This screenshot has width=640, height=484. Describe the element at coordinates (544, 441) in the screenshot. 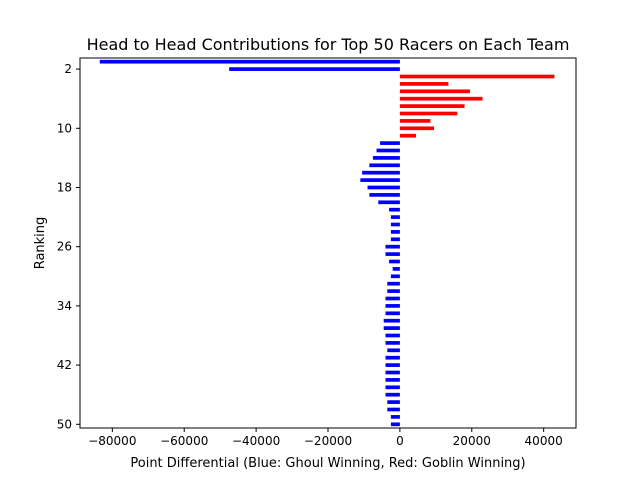

I see `x-tick-label: 40000` at that location.